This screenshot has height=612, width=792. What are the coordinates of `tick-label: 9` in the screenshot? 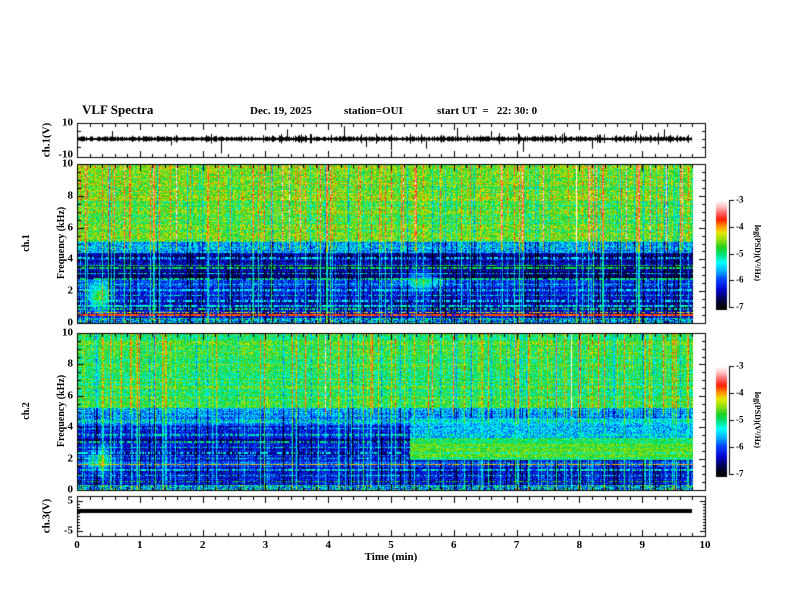 It's located at (642, 545).